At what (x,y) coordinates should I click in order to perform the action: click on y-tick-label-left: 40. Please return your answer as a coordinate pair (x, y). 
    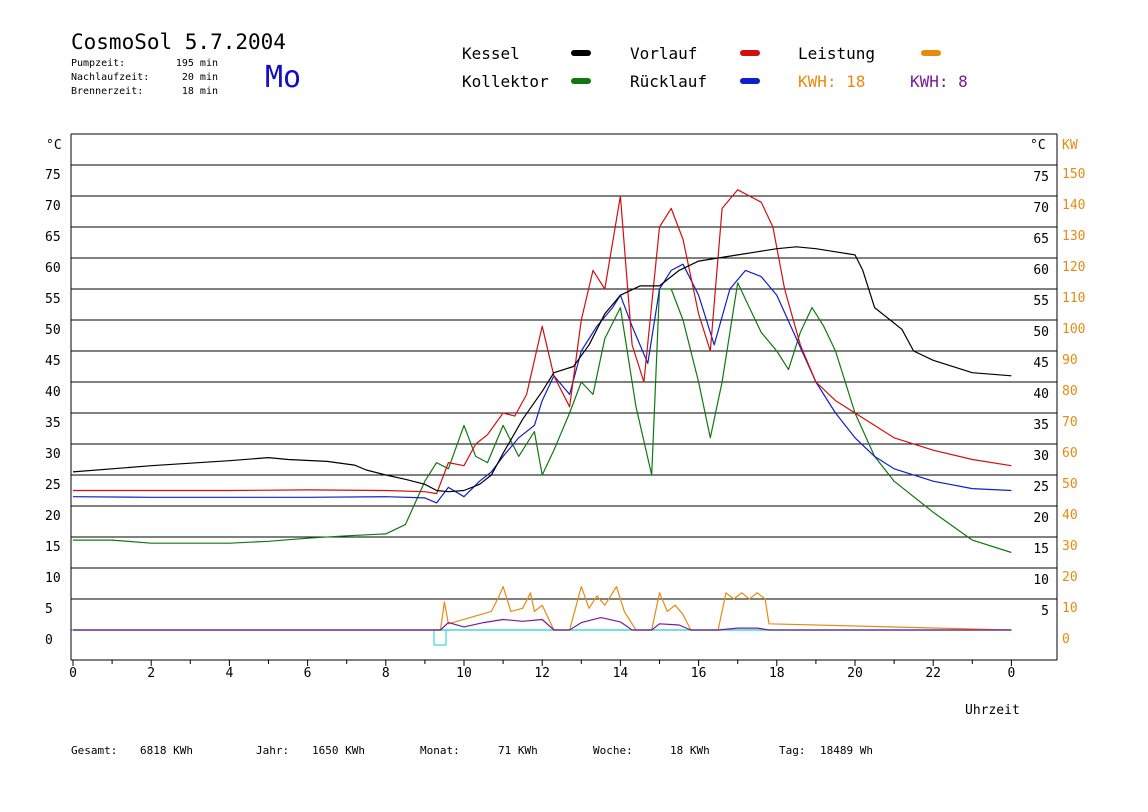
    Looking at the image, I should click on (53, 392).